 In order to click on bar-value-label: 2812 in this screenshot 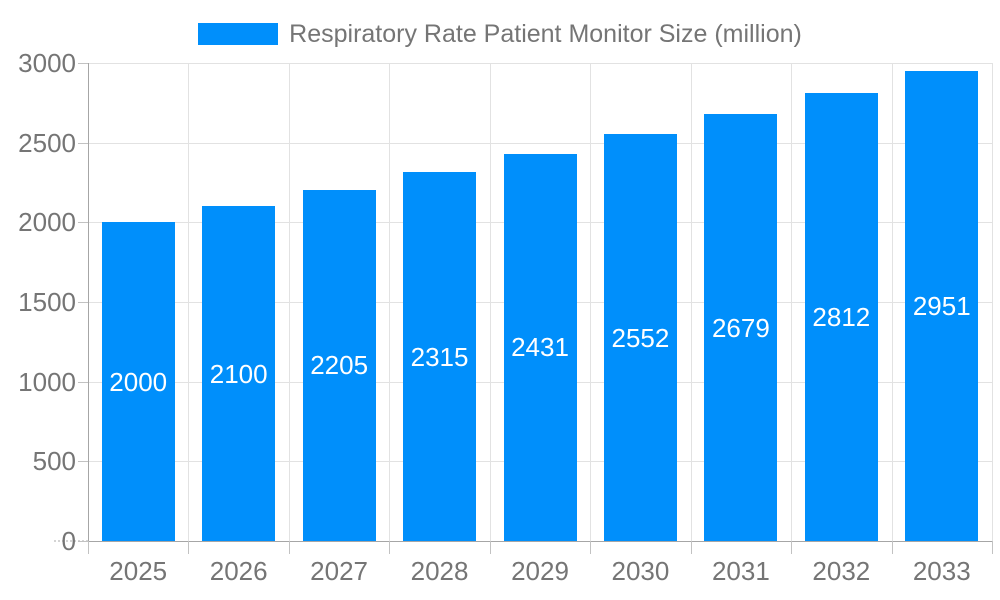, I will do `click(841, 316)`.